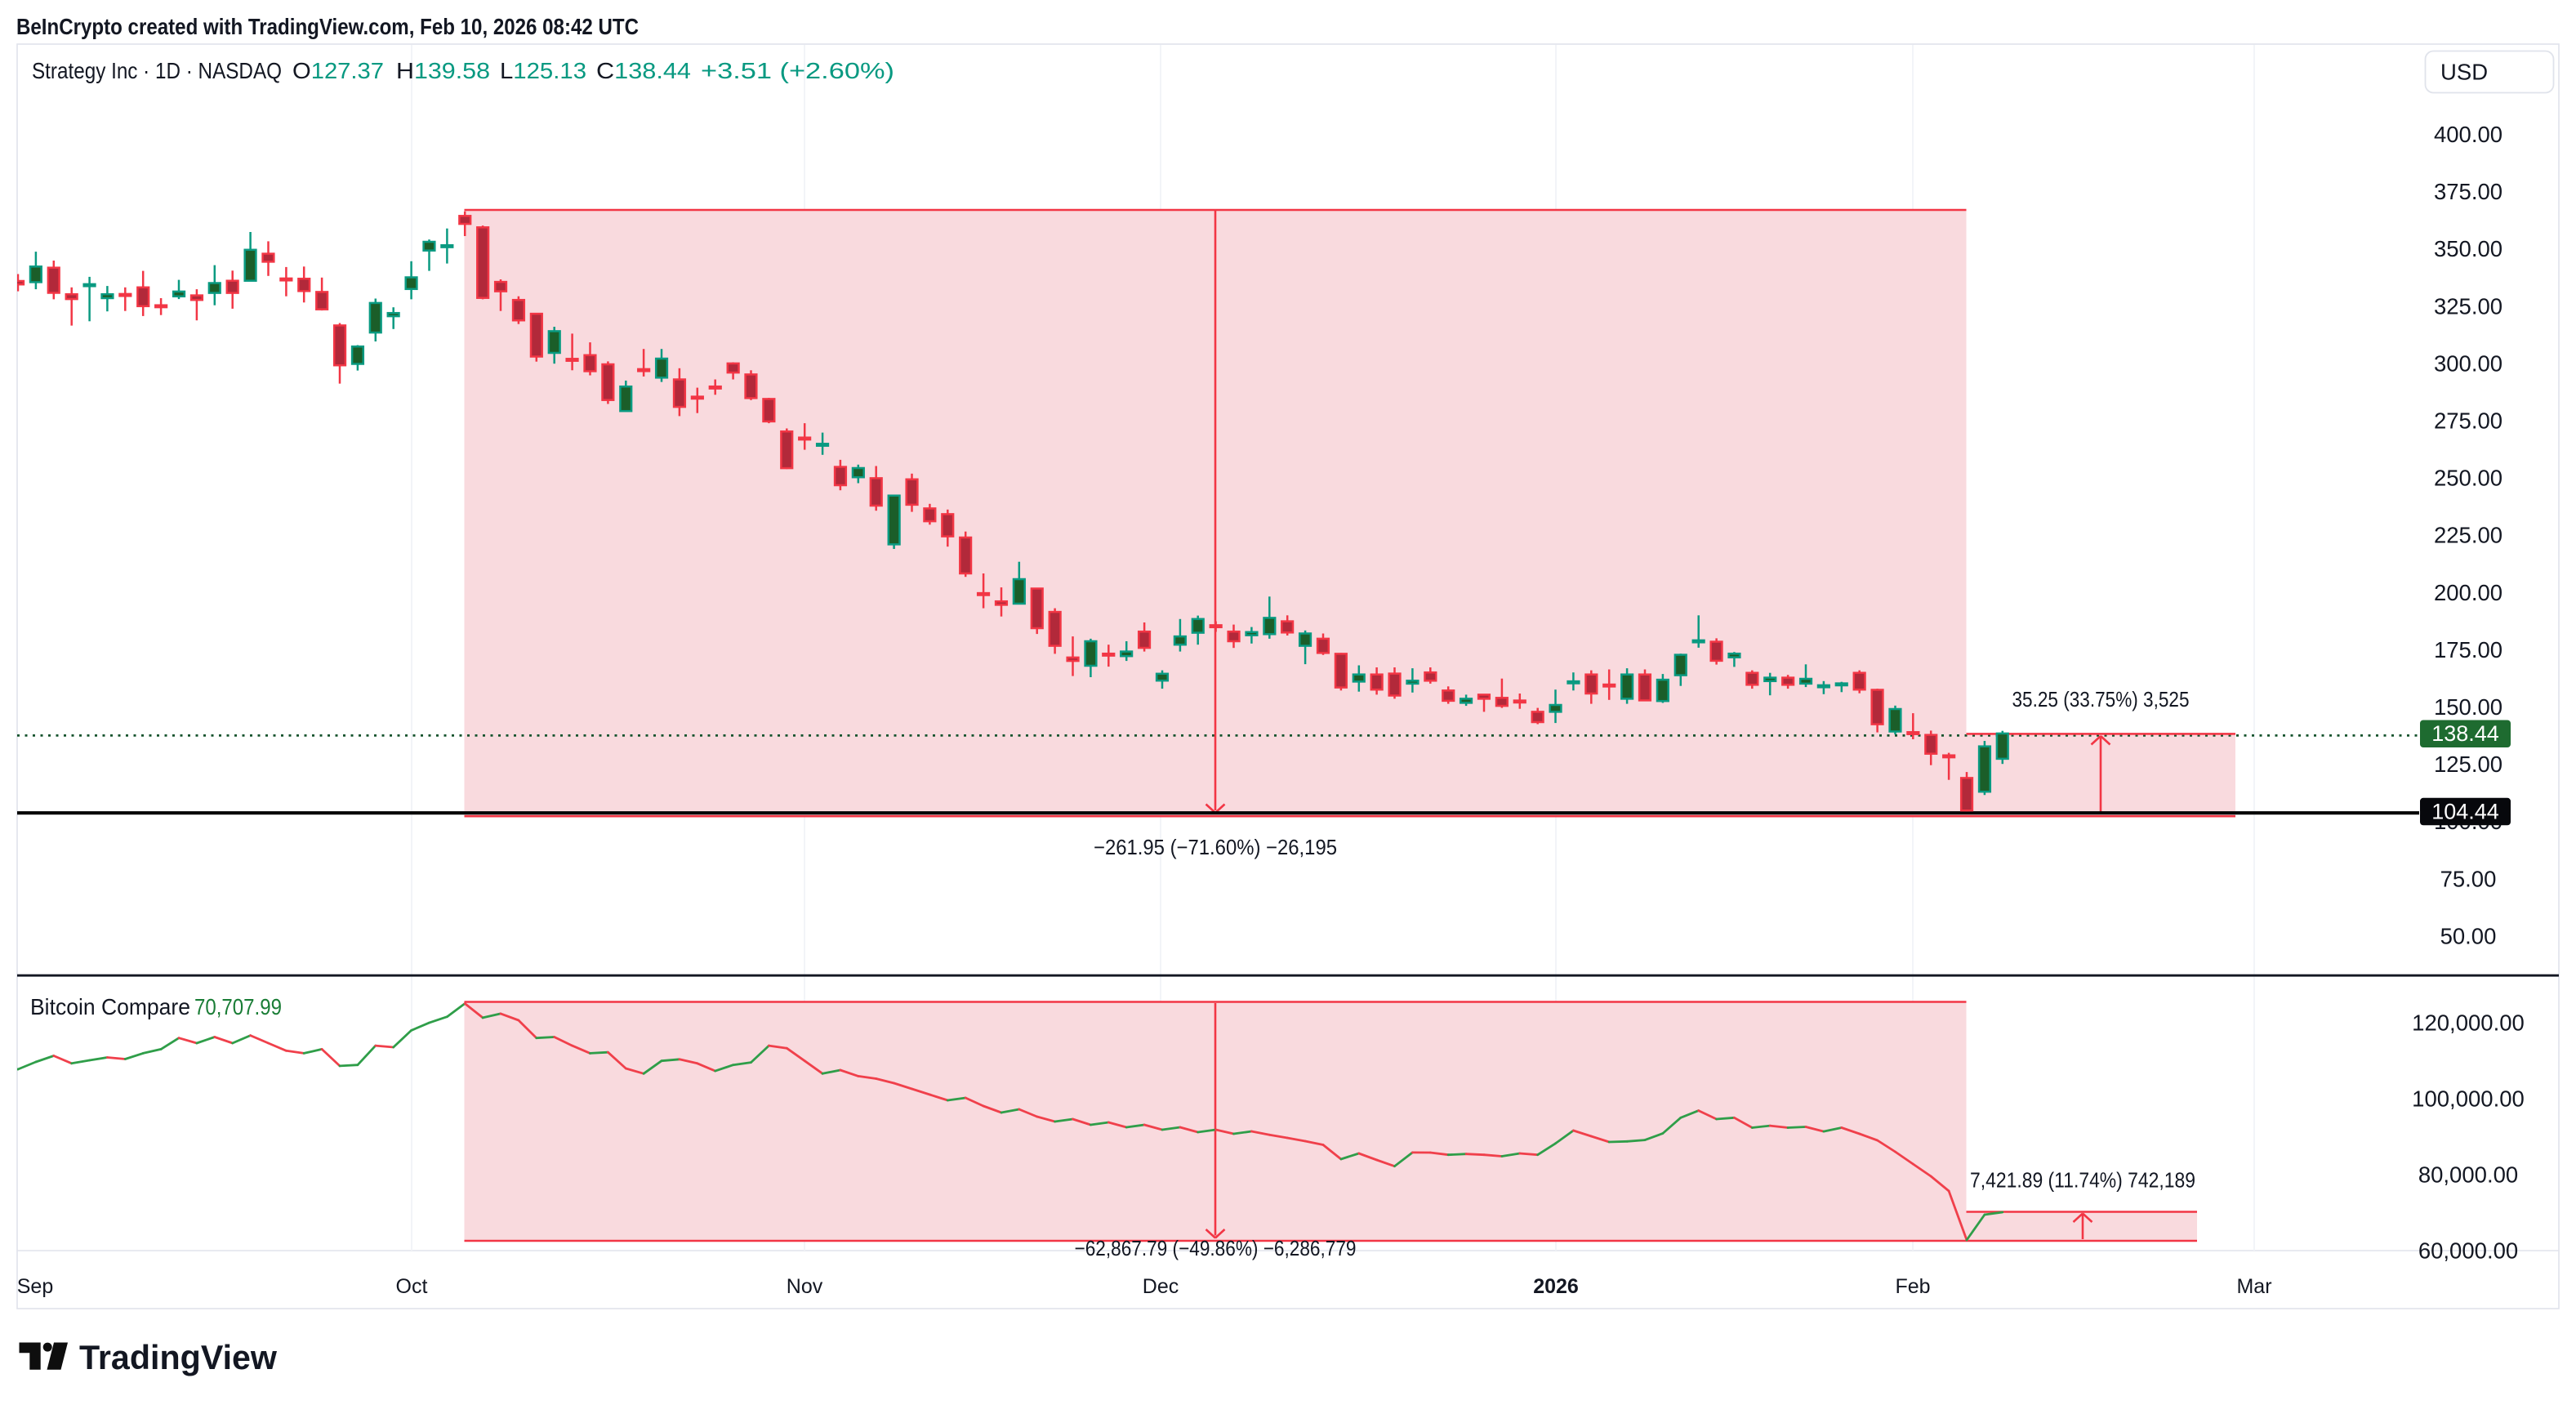  I want to click on svg-text: 100,000.00, so click(2468, 1099).